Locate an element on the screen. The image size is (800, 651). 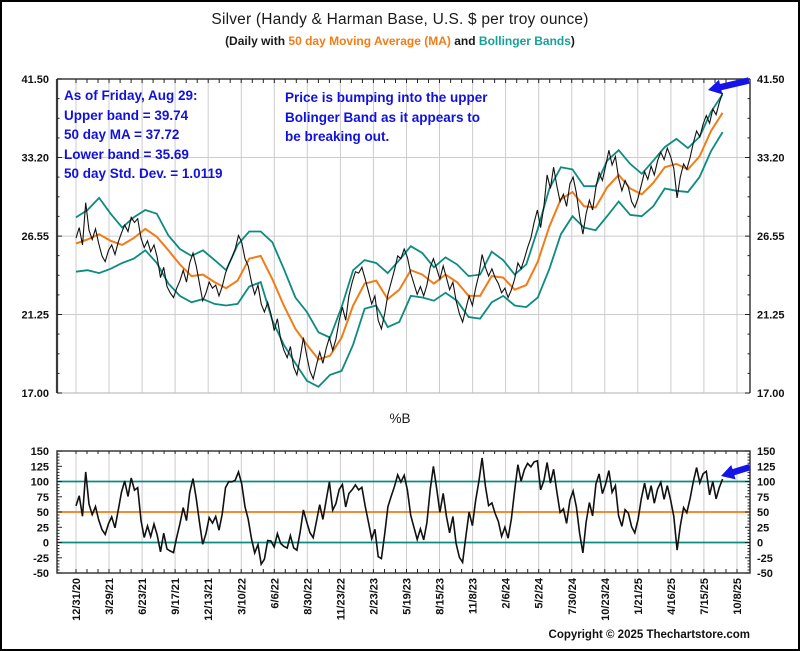
callout-line-2: Bolinger Band as it appears to is located at coordinates (383, 117).